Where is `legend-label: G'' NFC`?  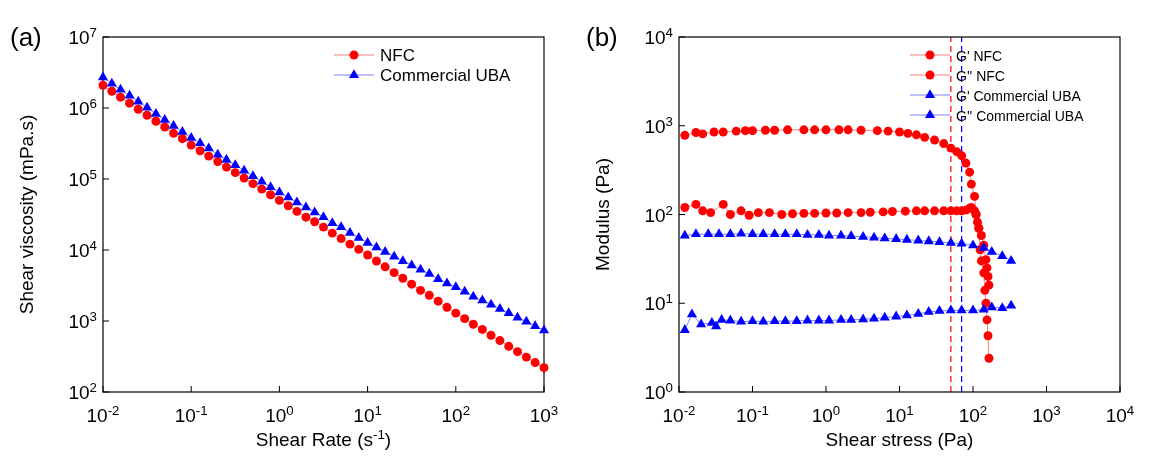 legend-label: G'' NFC is located at coordinates (980, 76).